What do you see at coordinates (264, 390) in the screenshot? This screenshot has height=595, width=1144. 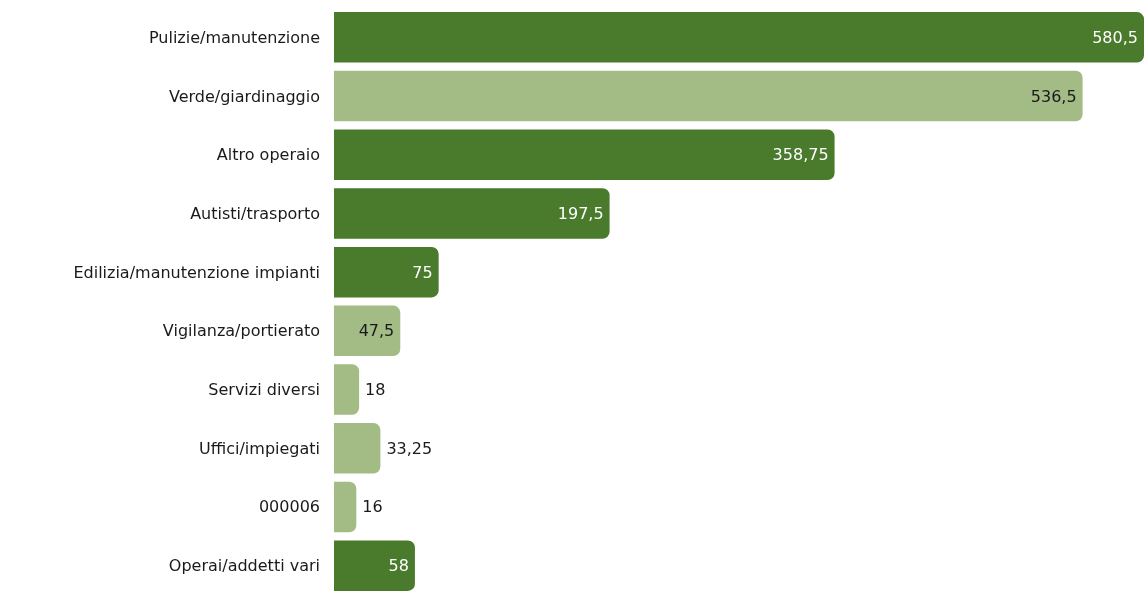 I see `y-tick-label: Servizi diversi` at bounding box center [264, 390].